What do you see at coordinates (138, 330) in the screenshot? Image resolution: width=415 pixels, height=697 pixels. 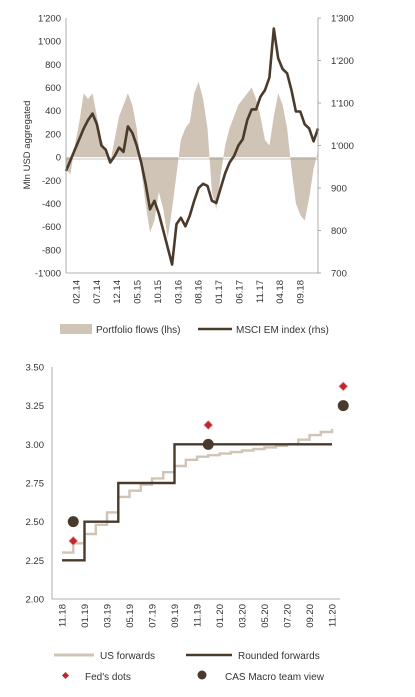 I see `chart-1-legend-flows-label: Portfolio flows (lhs)` at bounding box center [138, 330].